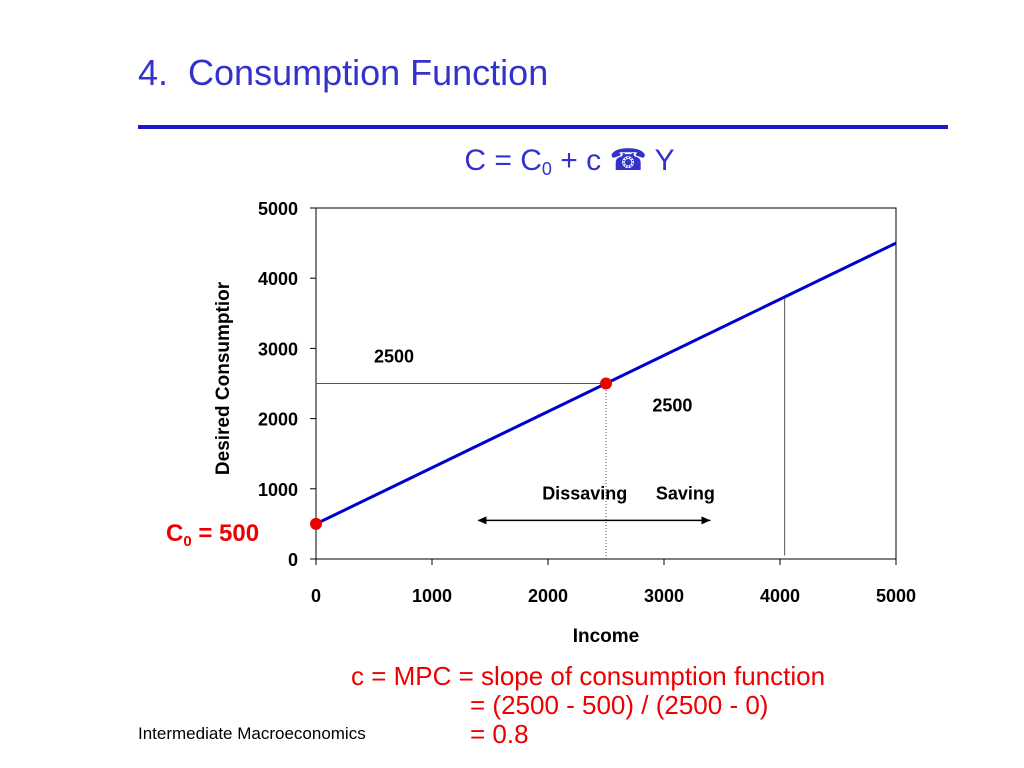  Describe the element at coordinates (187, 541) in the screenshot. I see `c0-label-subscript: 0` at that location.